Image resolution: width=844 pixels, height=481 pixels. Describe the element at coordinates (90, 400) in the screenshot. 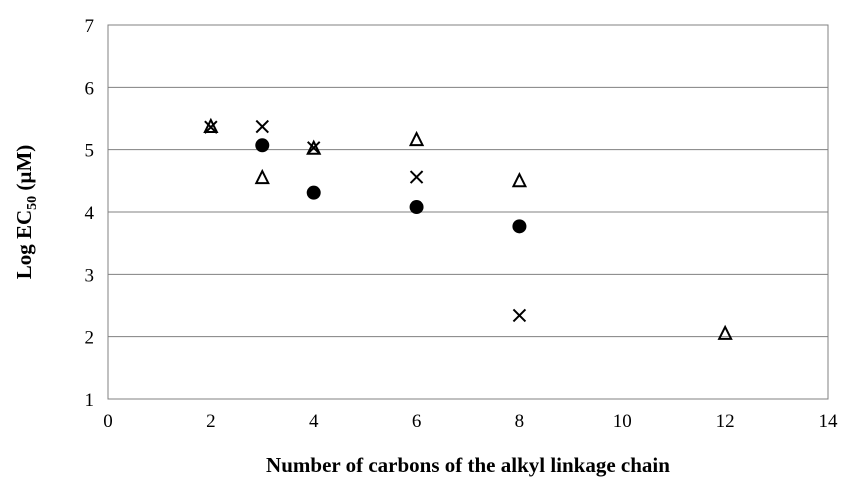

I see `y-tick-label: 1` at that location.